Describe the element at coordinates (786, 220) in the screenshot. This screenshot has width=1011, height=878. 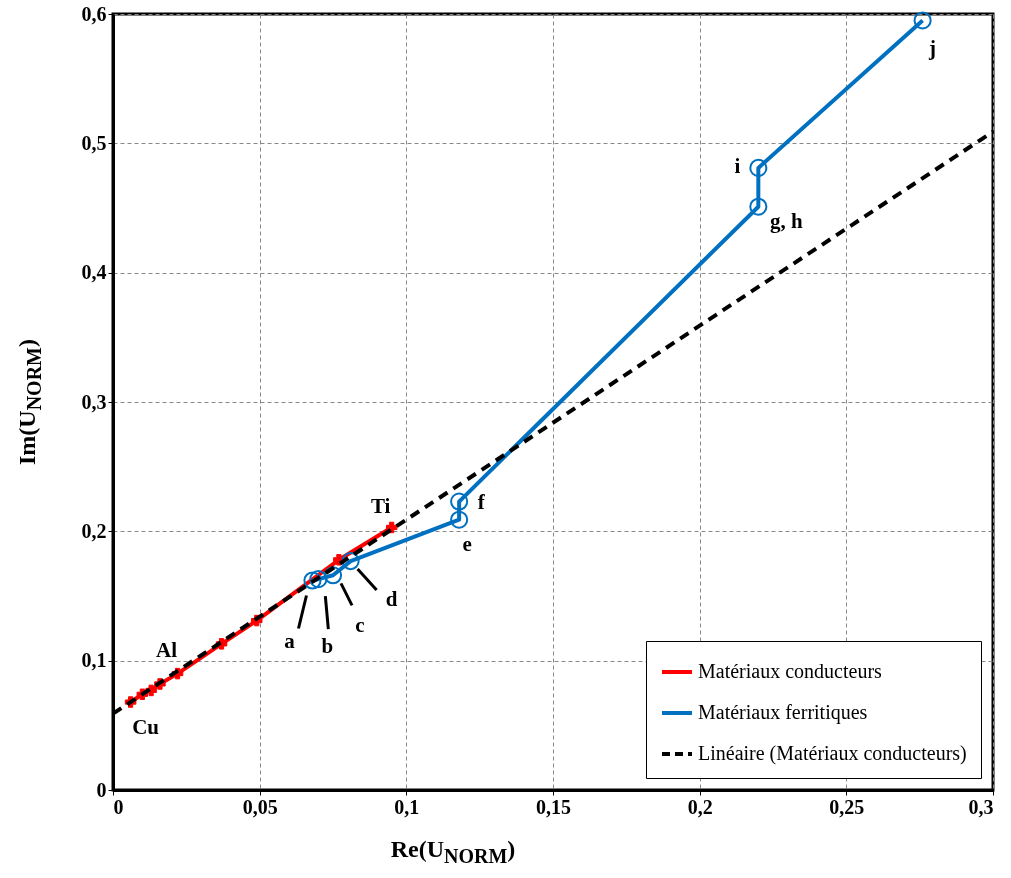
I see `annotation: g, h` at that location.